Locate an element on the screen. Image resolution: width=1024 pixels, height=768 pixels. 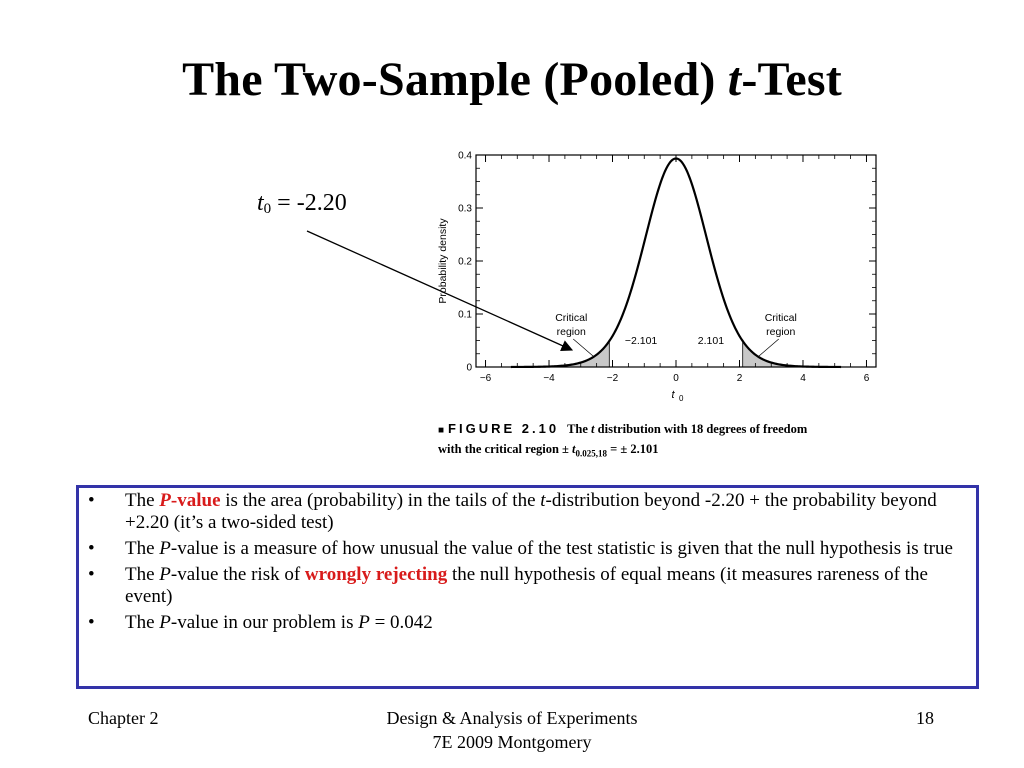
x-tick-label: 6 is located at coordinates (867, 378).